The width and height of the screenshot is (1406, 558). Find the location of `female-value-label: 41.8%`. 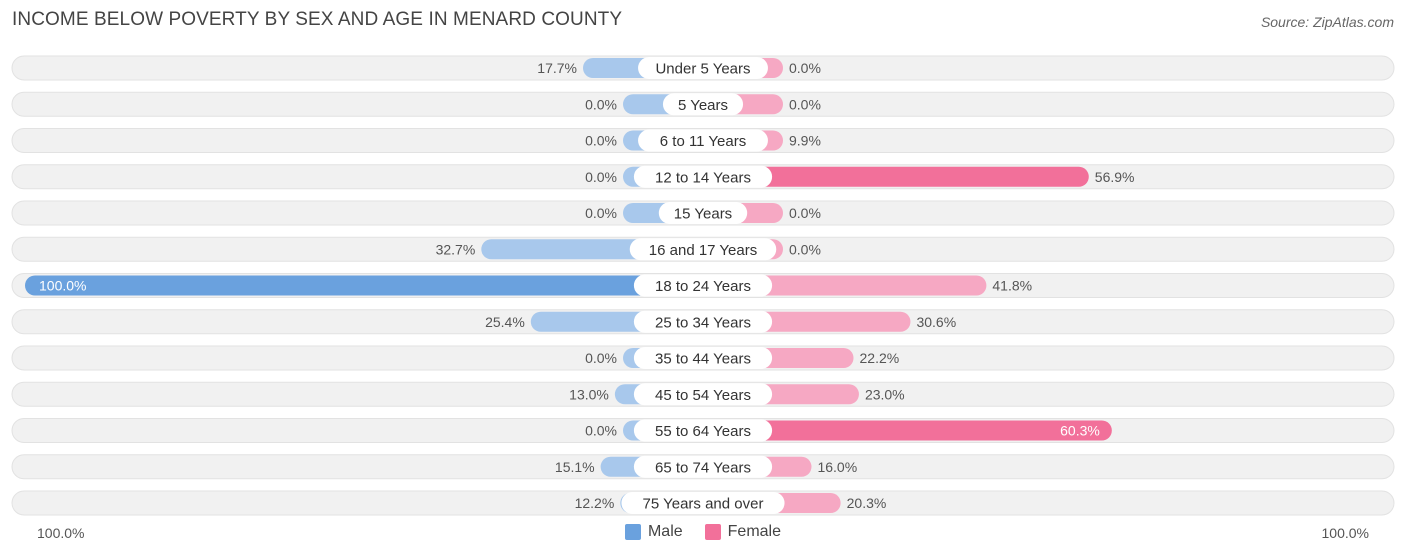

female-value-label: 41.8% is located at coordinates (1012, 286).